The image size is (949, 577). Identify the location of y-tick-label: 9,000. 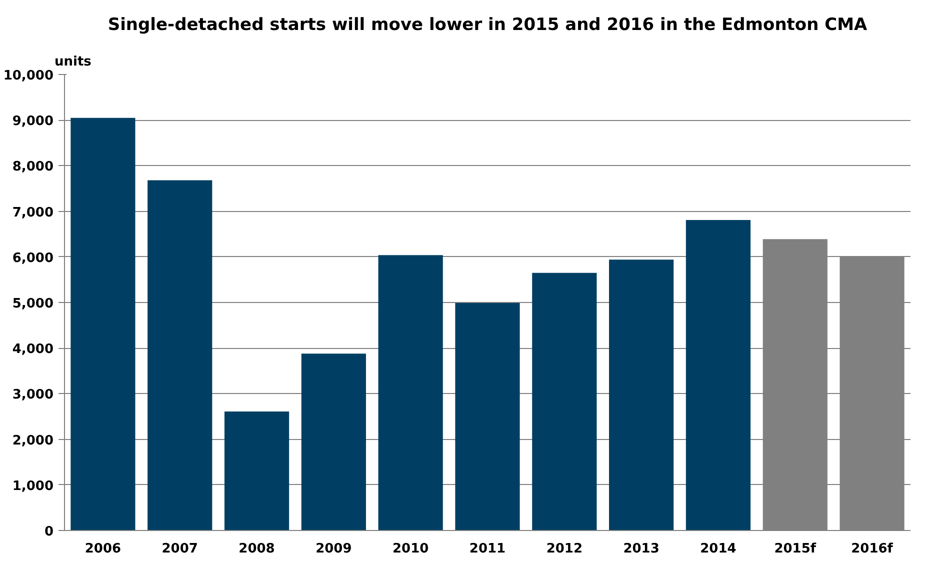
(33, 122).